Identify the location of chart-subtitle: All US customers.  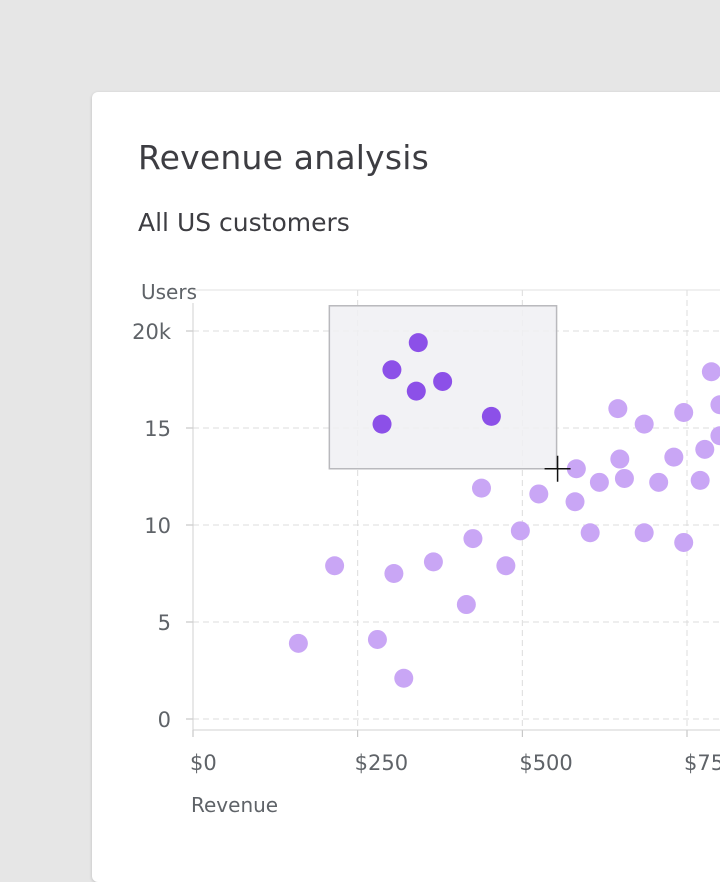
(244, 222).